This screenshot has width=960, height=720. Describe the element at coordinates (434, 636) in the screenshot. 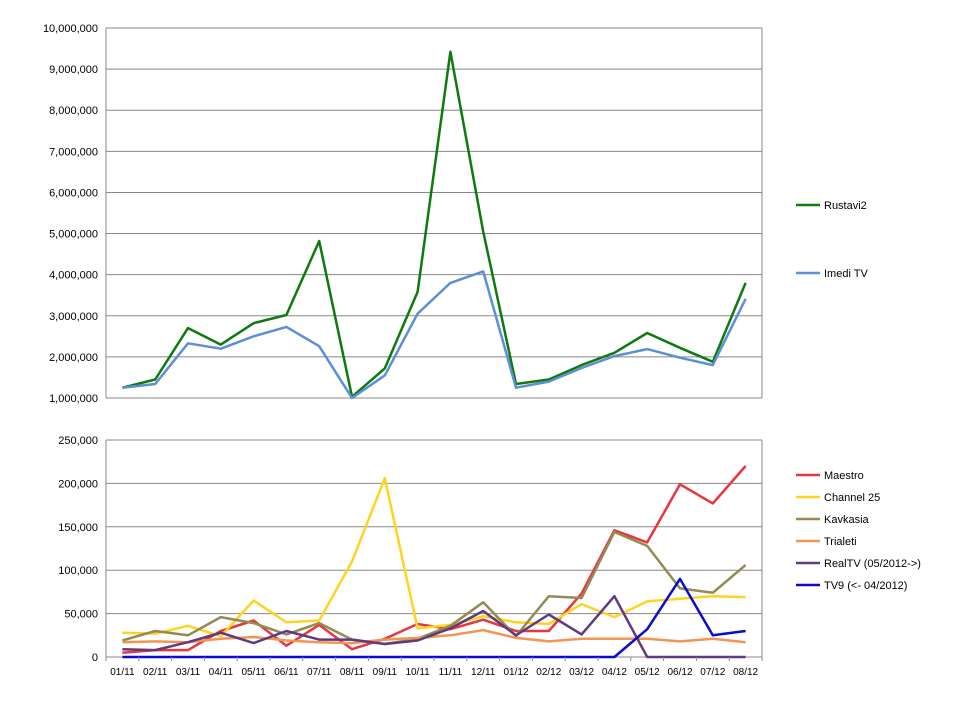

I see `series-line-trialeti` at that location.